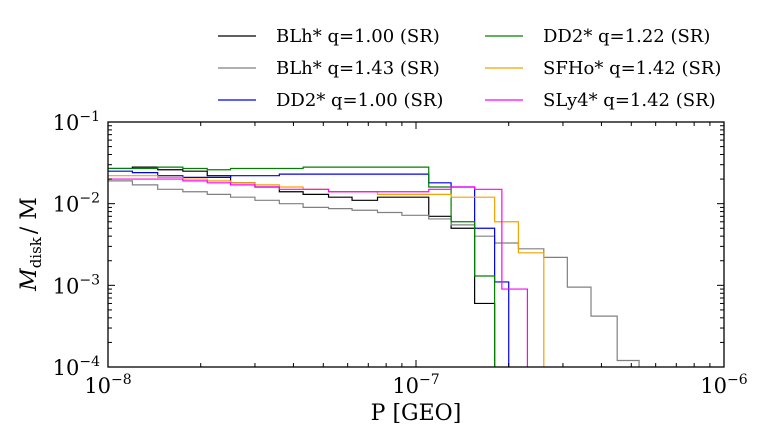  I want to click on y-tick-label-exp: −2, so click(89, 199).